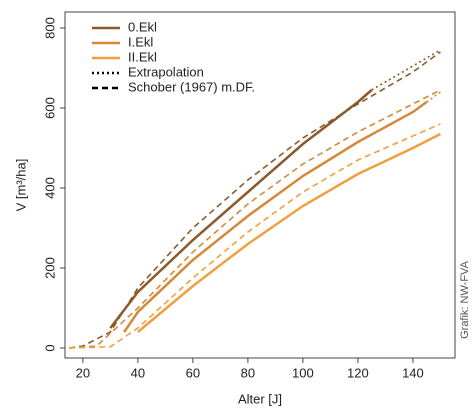 This screenshot has height=412, width=473. What do you see at coordinates (166, 71) in the screenshot?
I see `legend-label: Extrapolation` at bounding box center [166, 71].